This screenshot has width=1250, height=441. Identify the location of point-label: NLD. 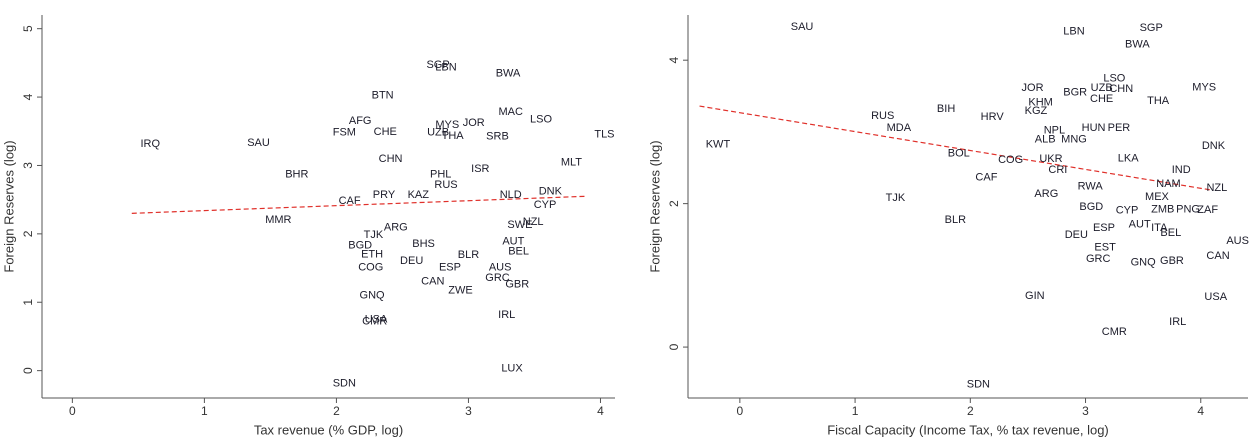
(511, 195).